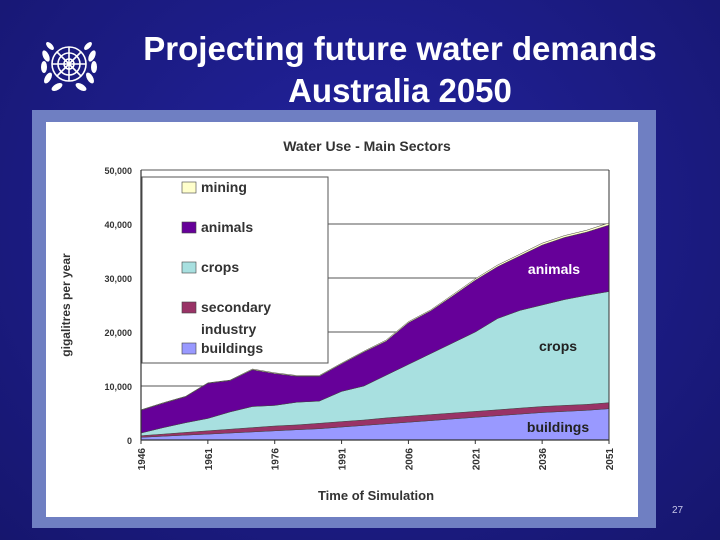 The image size is (720, 540). What do you see at coordinates (224, 187) in the screenshot?
I see `legend-label: mining` at bounding box center [224, 187].